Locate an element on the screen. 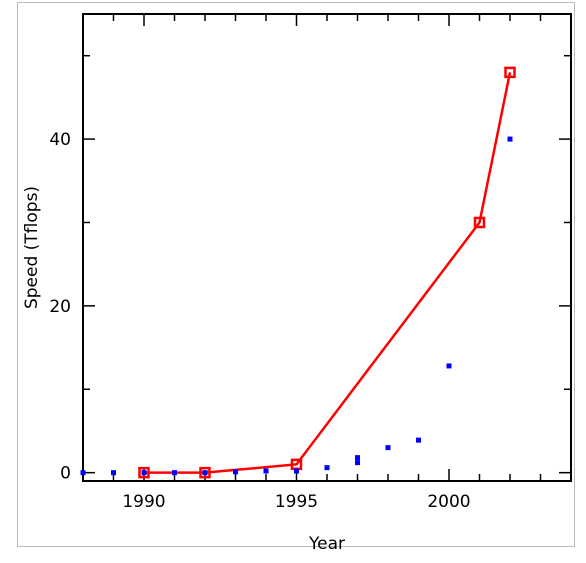 Image resolution: width=586 pixels, height=563 pixels. x-tick-label: 1995 is located at coordinates (296, 502).